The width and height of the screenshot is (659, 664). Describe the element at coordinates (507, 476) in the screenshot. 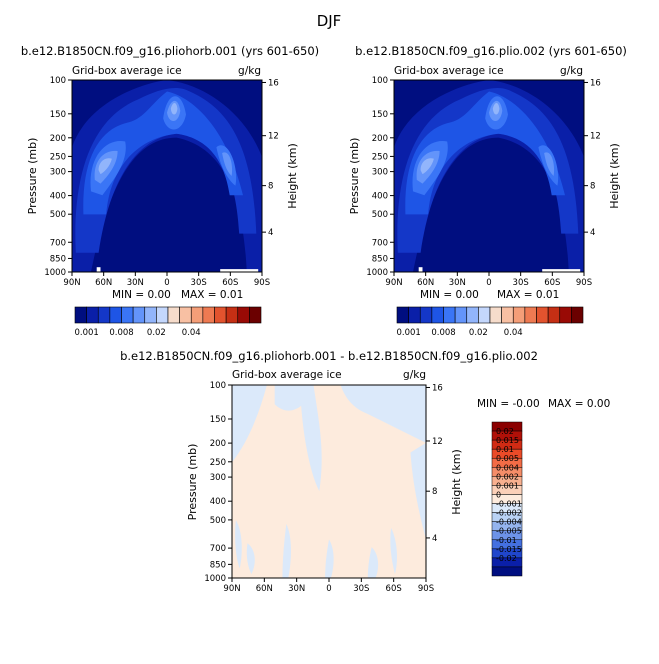

I see `colorbar-label: 0.002` at that location.